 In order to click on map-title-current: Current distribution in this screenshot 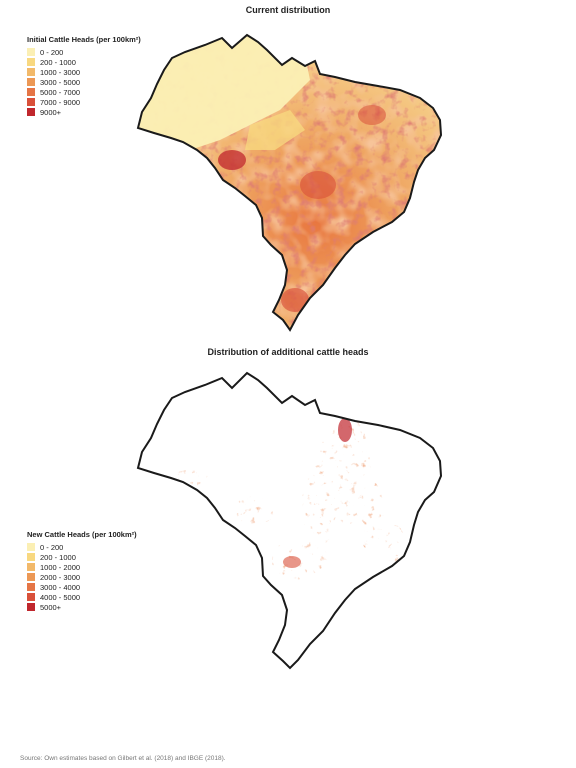, I will do `click(288, 10)`.